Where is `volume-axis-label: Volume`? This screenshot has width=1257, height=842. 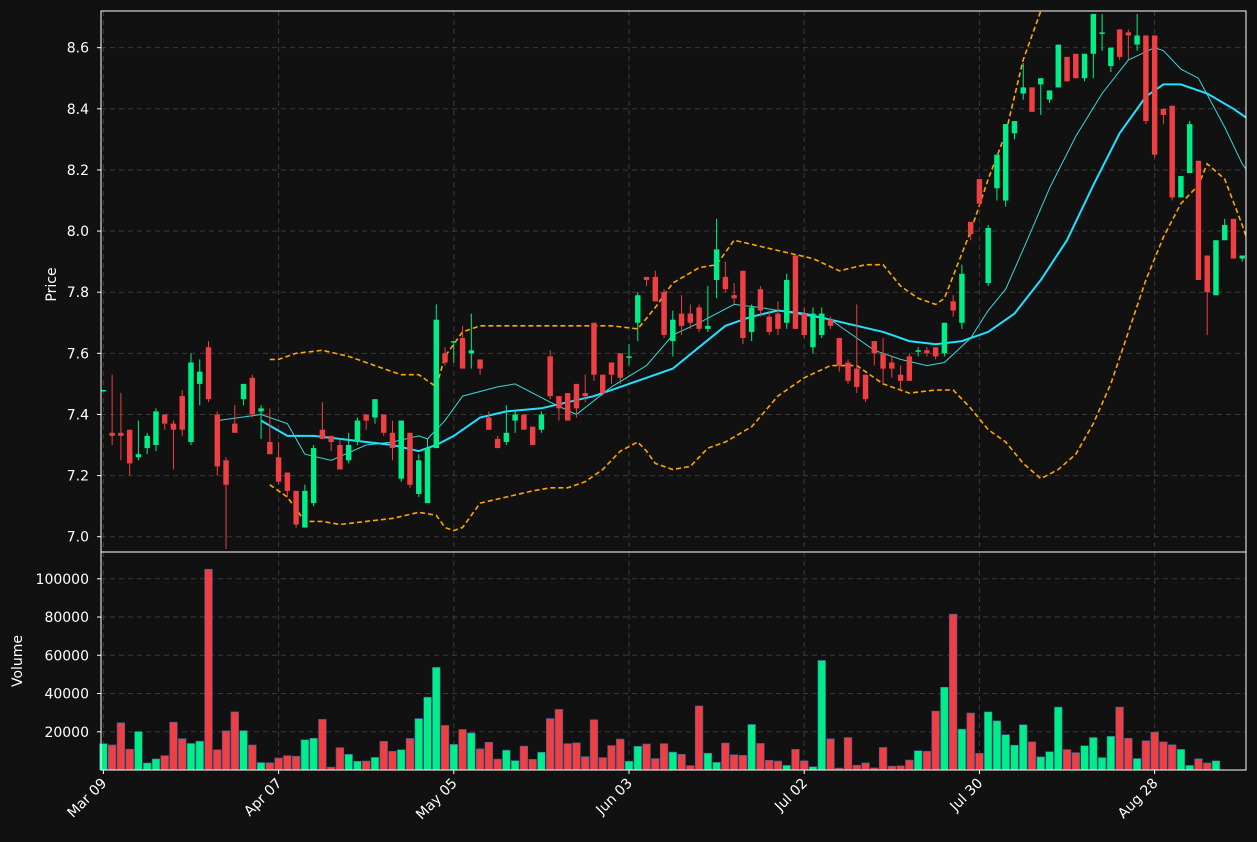
volume-axis-label: Volume is located at coordinates (18, 661).